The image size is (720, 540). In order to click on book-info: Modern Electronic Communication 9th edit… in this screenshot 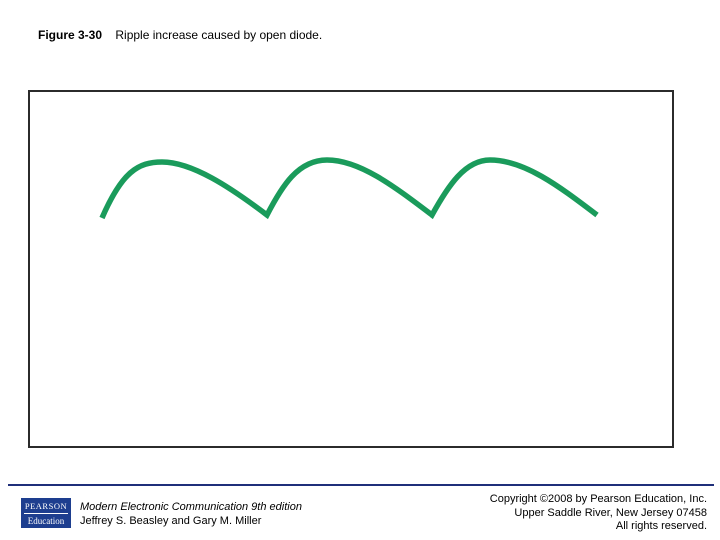, I will do `click(191, 514)`.